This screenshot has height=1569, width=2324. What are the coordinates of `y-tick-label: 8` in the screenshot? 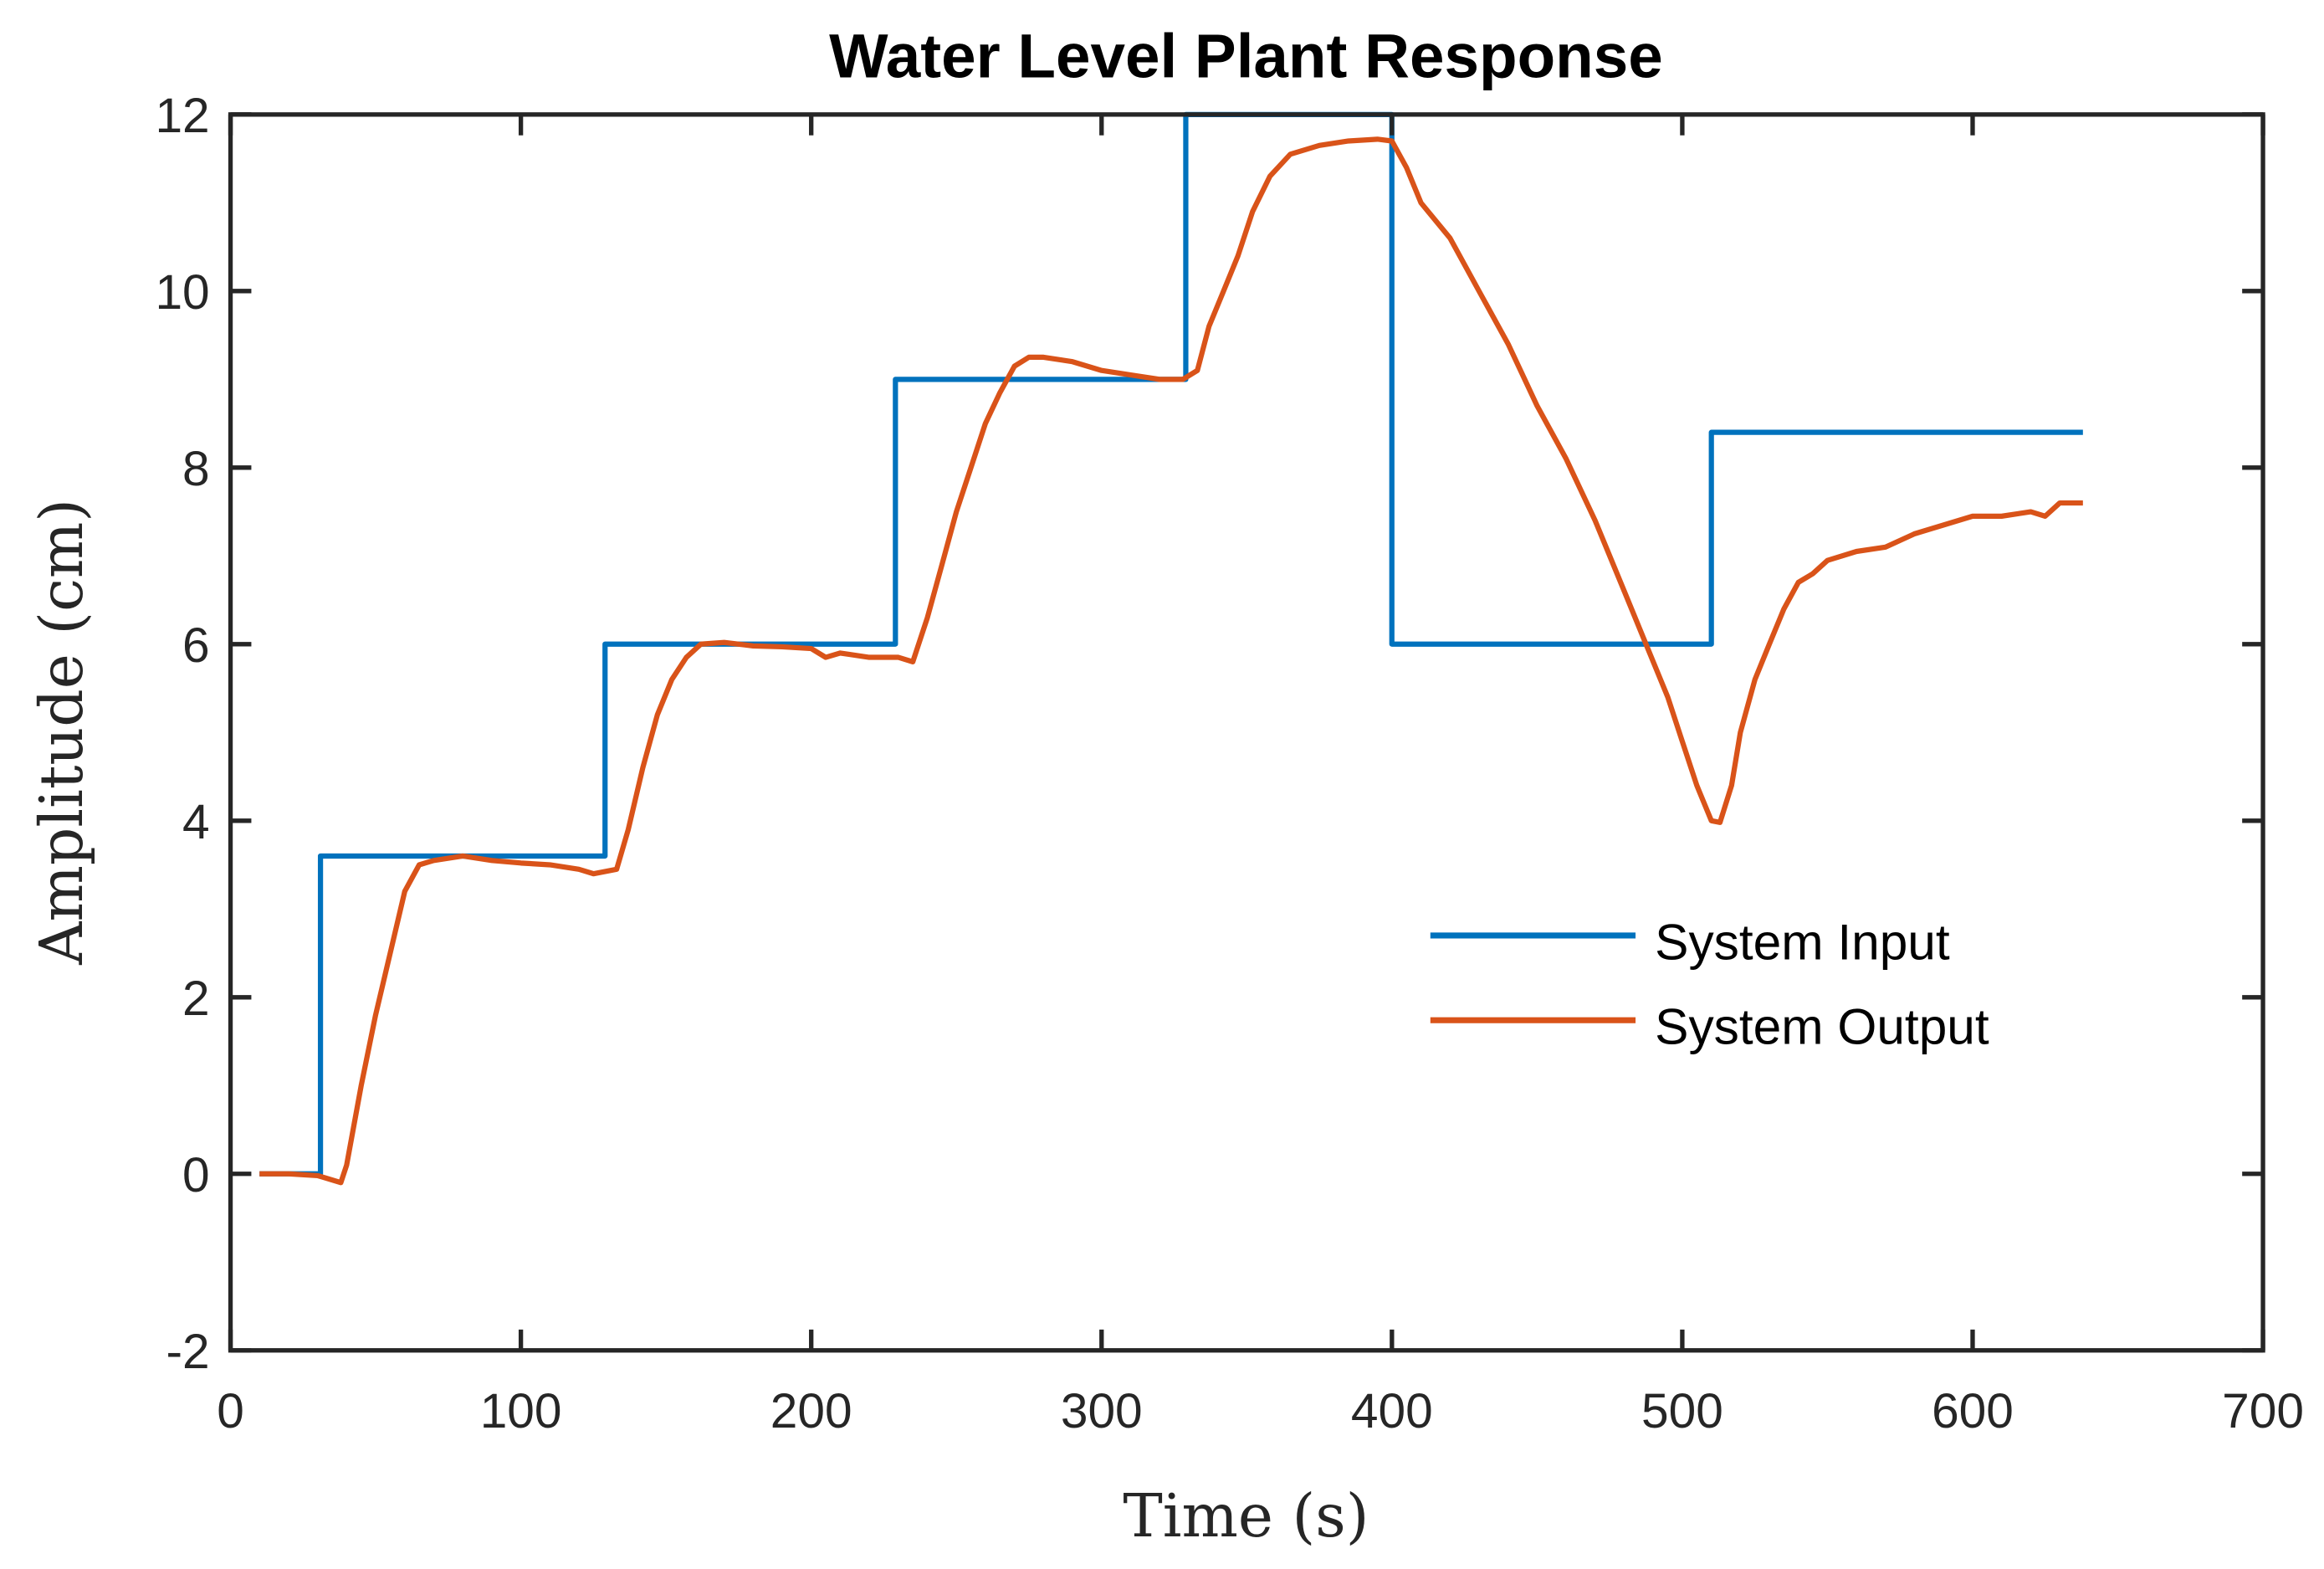 It's located at (196, 469).